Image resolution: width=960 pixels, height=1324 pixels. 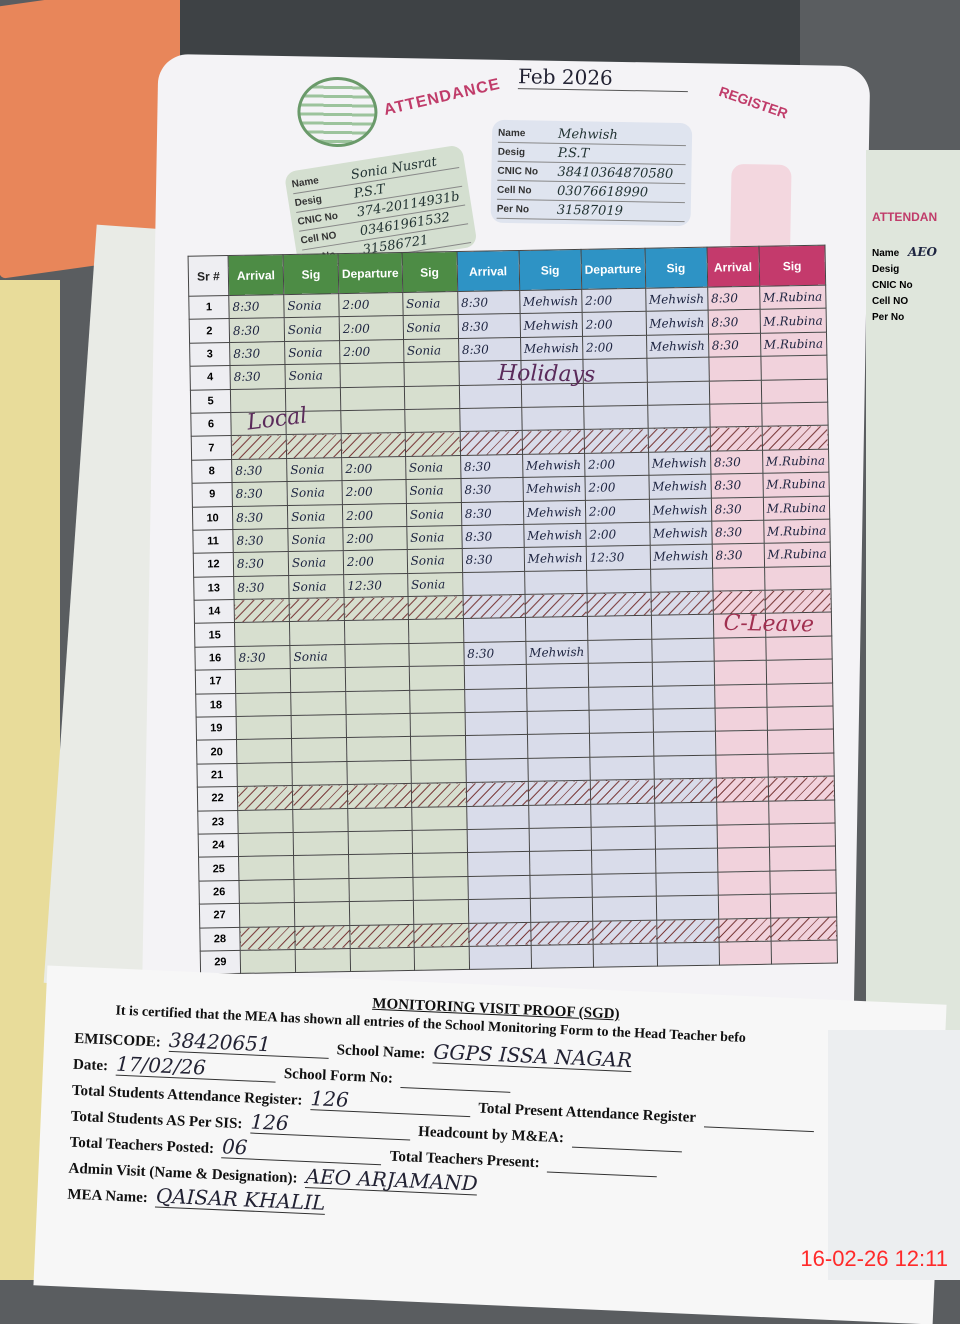 What do you see at coordinates (212, 518) in the screenshot?
I see `sr-cell: 10` at bounding box center [212, 518].